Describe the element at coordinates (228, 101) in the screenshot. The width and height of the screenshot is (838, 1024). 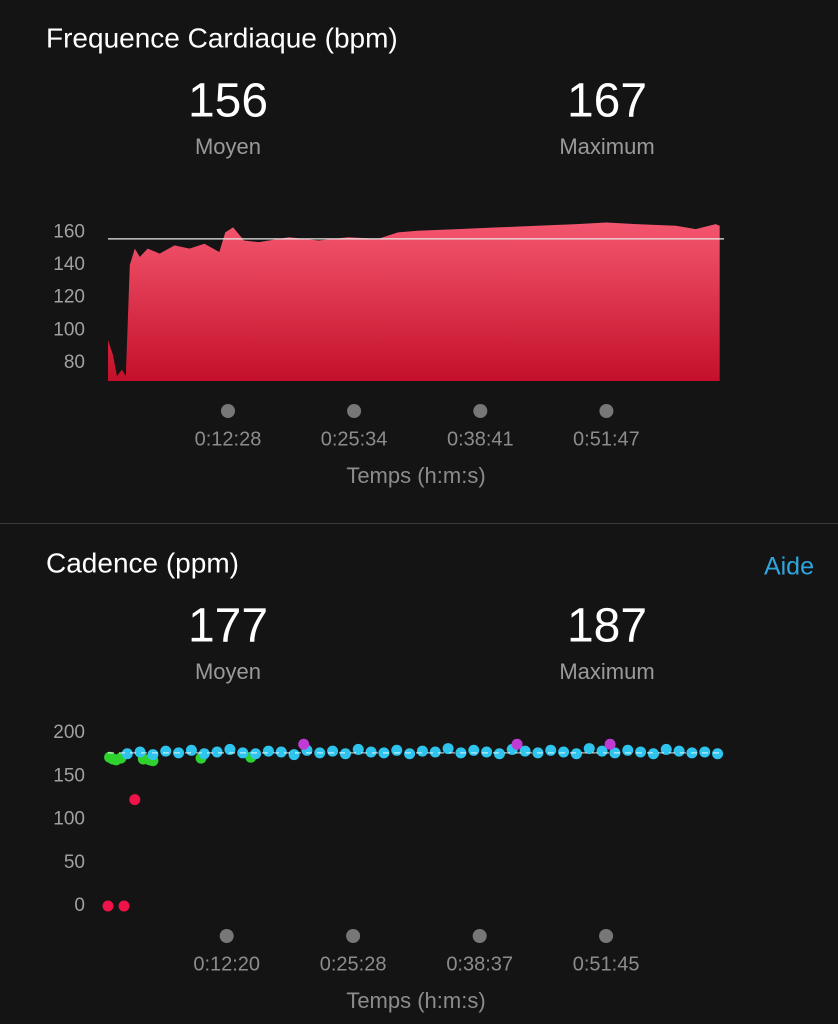
I see `stat-value: 156` at that location.